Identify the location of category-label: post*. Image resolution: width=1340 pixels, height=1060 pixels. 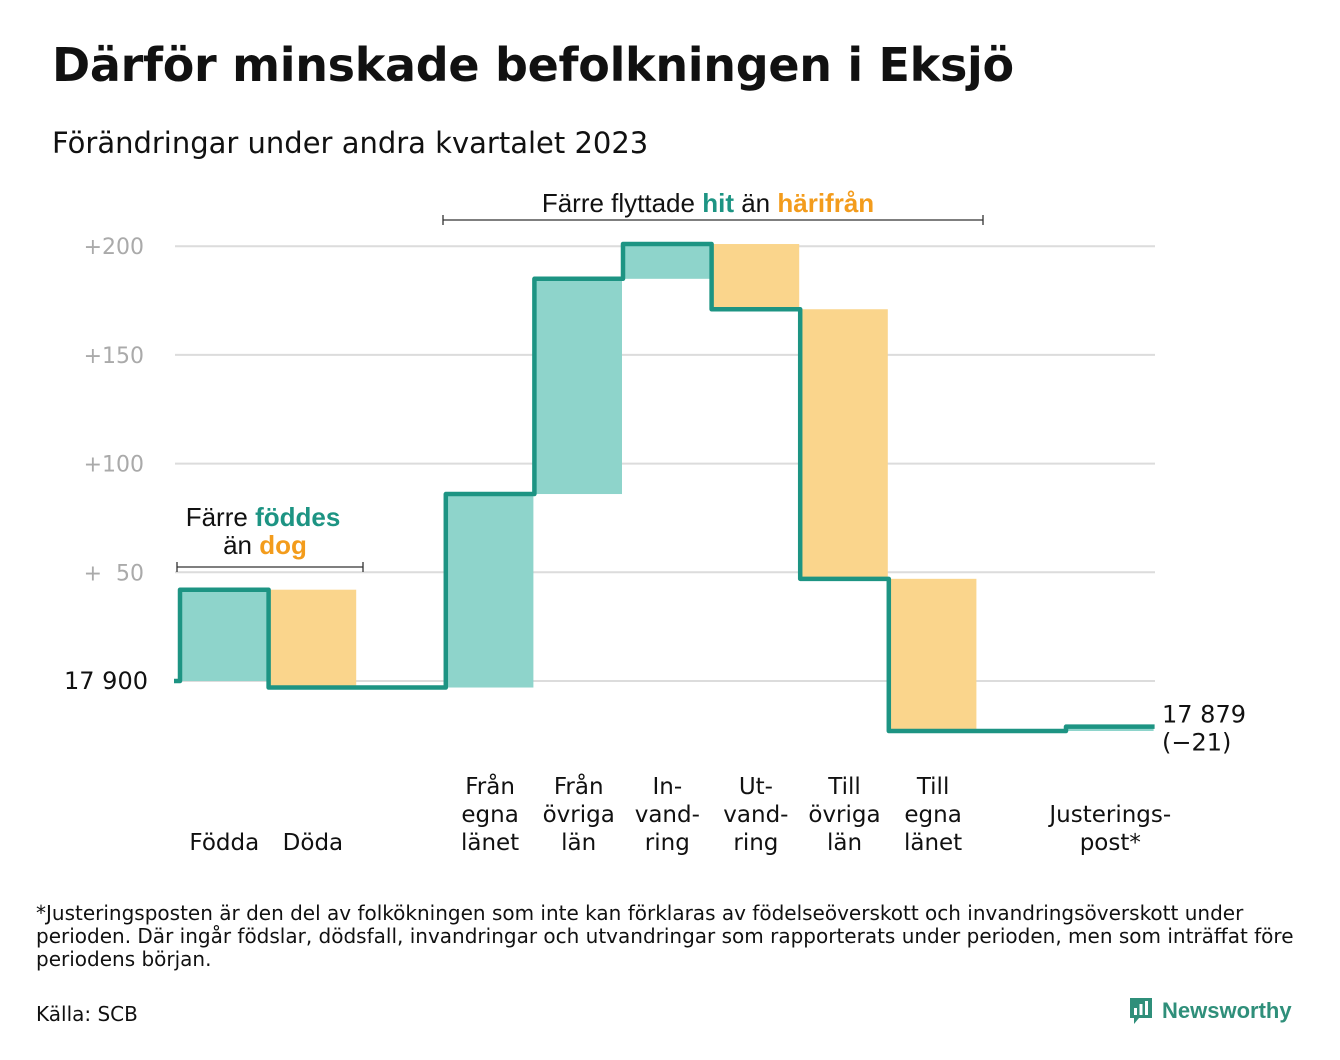
(1110, 843).